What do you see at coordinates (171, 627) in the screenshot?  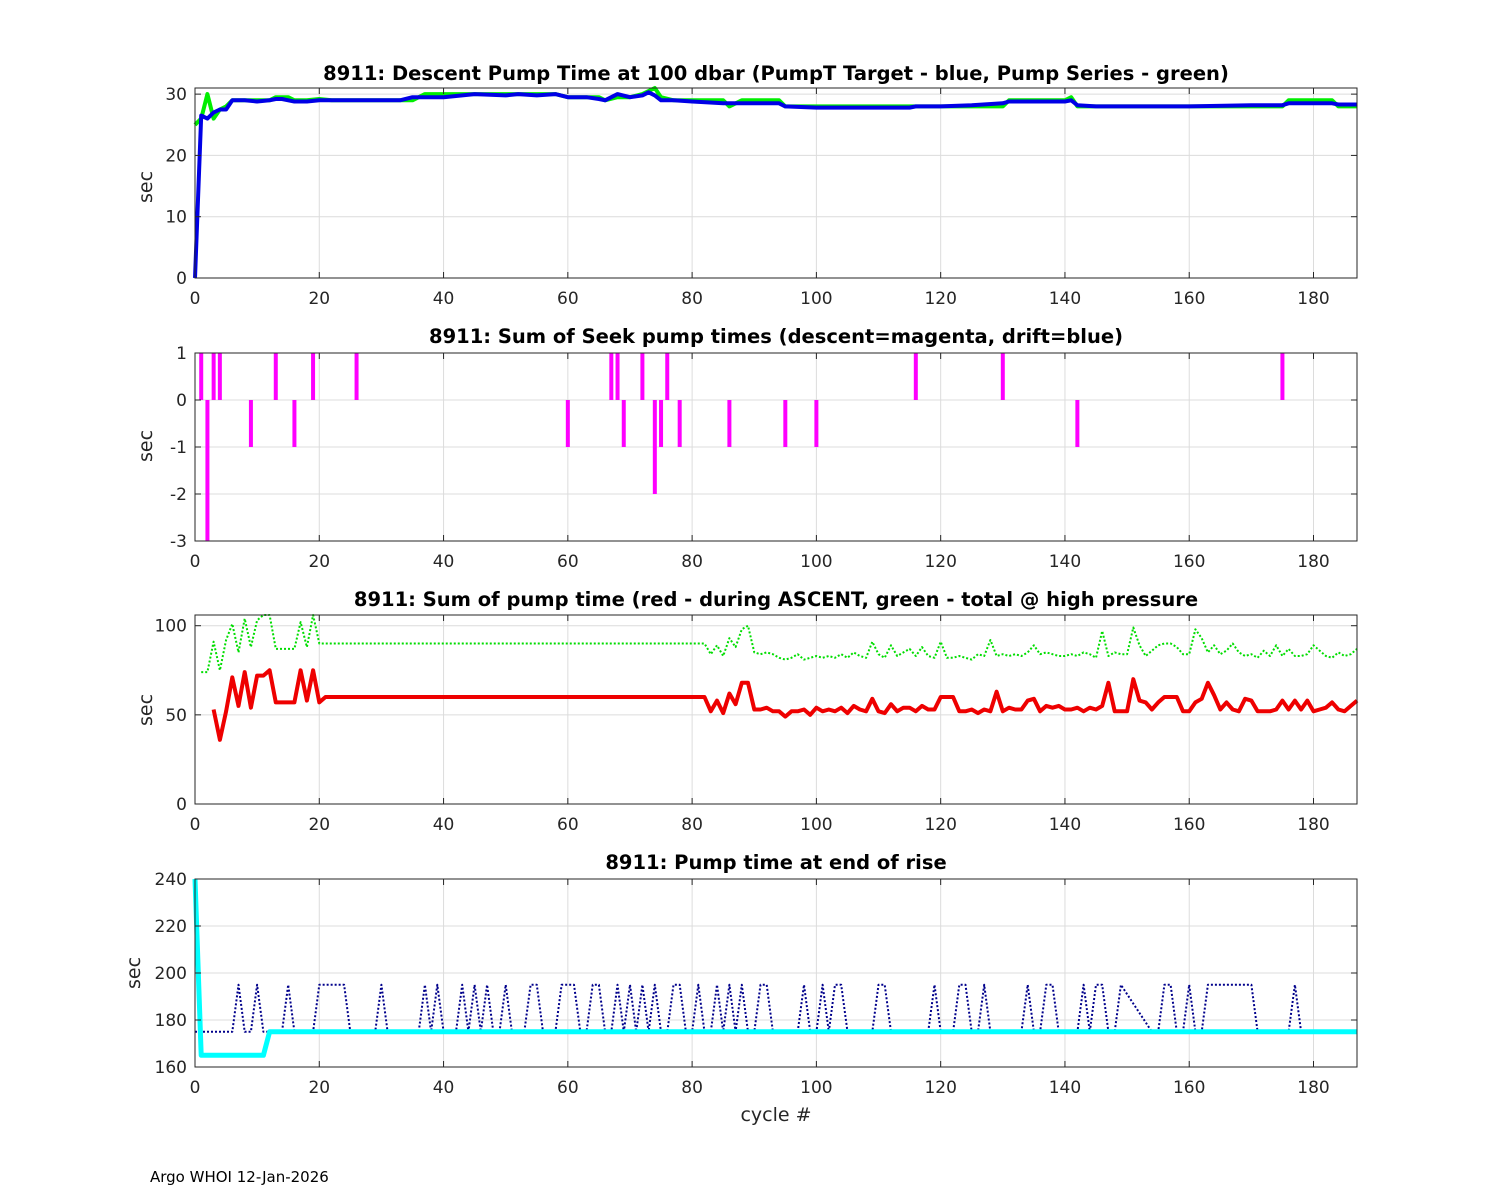 I see `y-tick-label: 100` at bounding box center [171, 627].